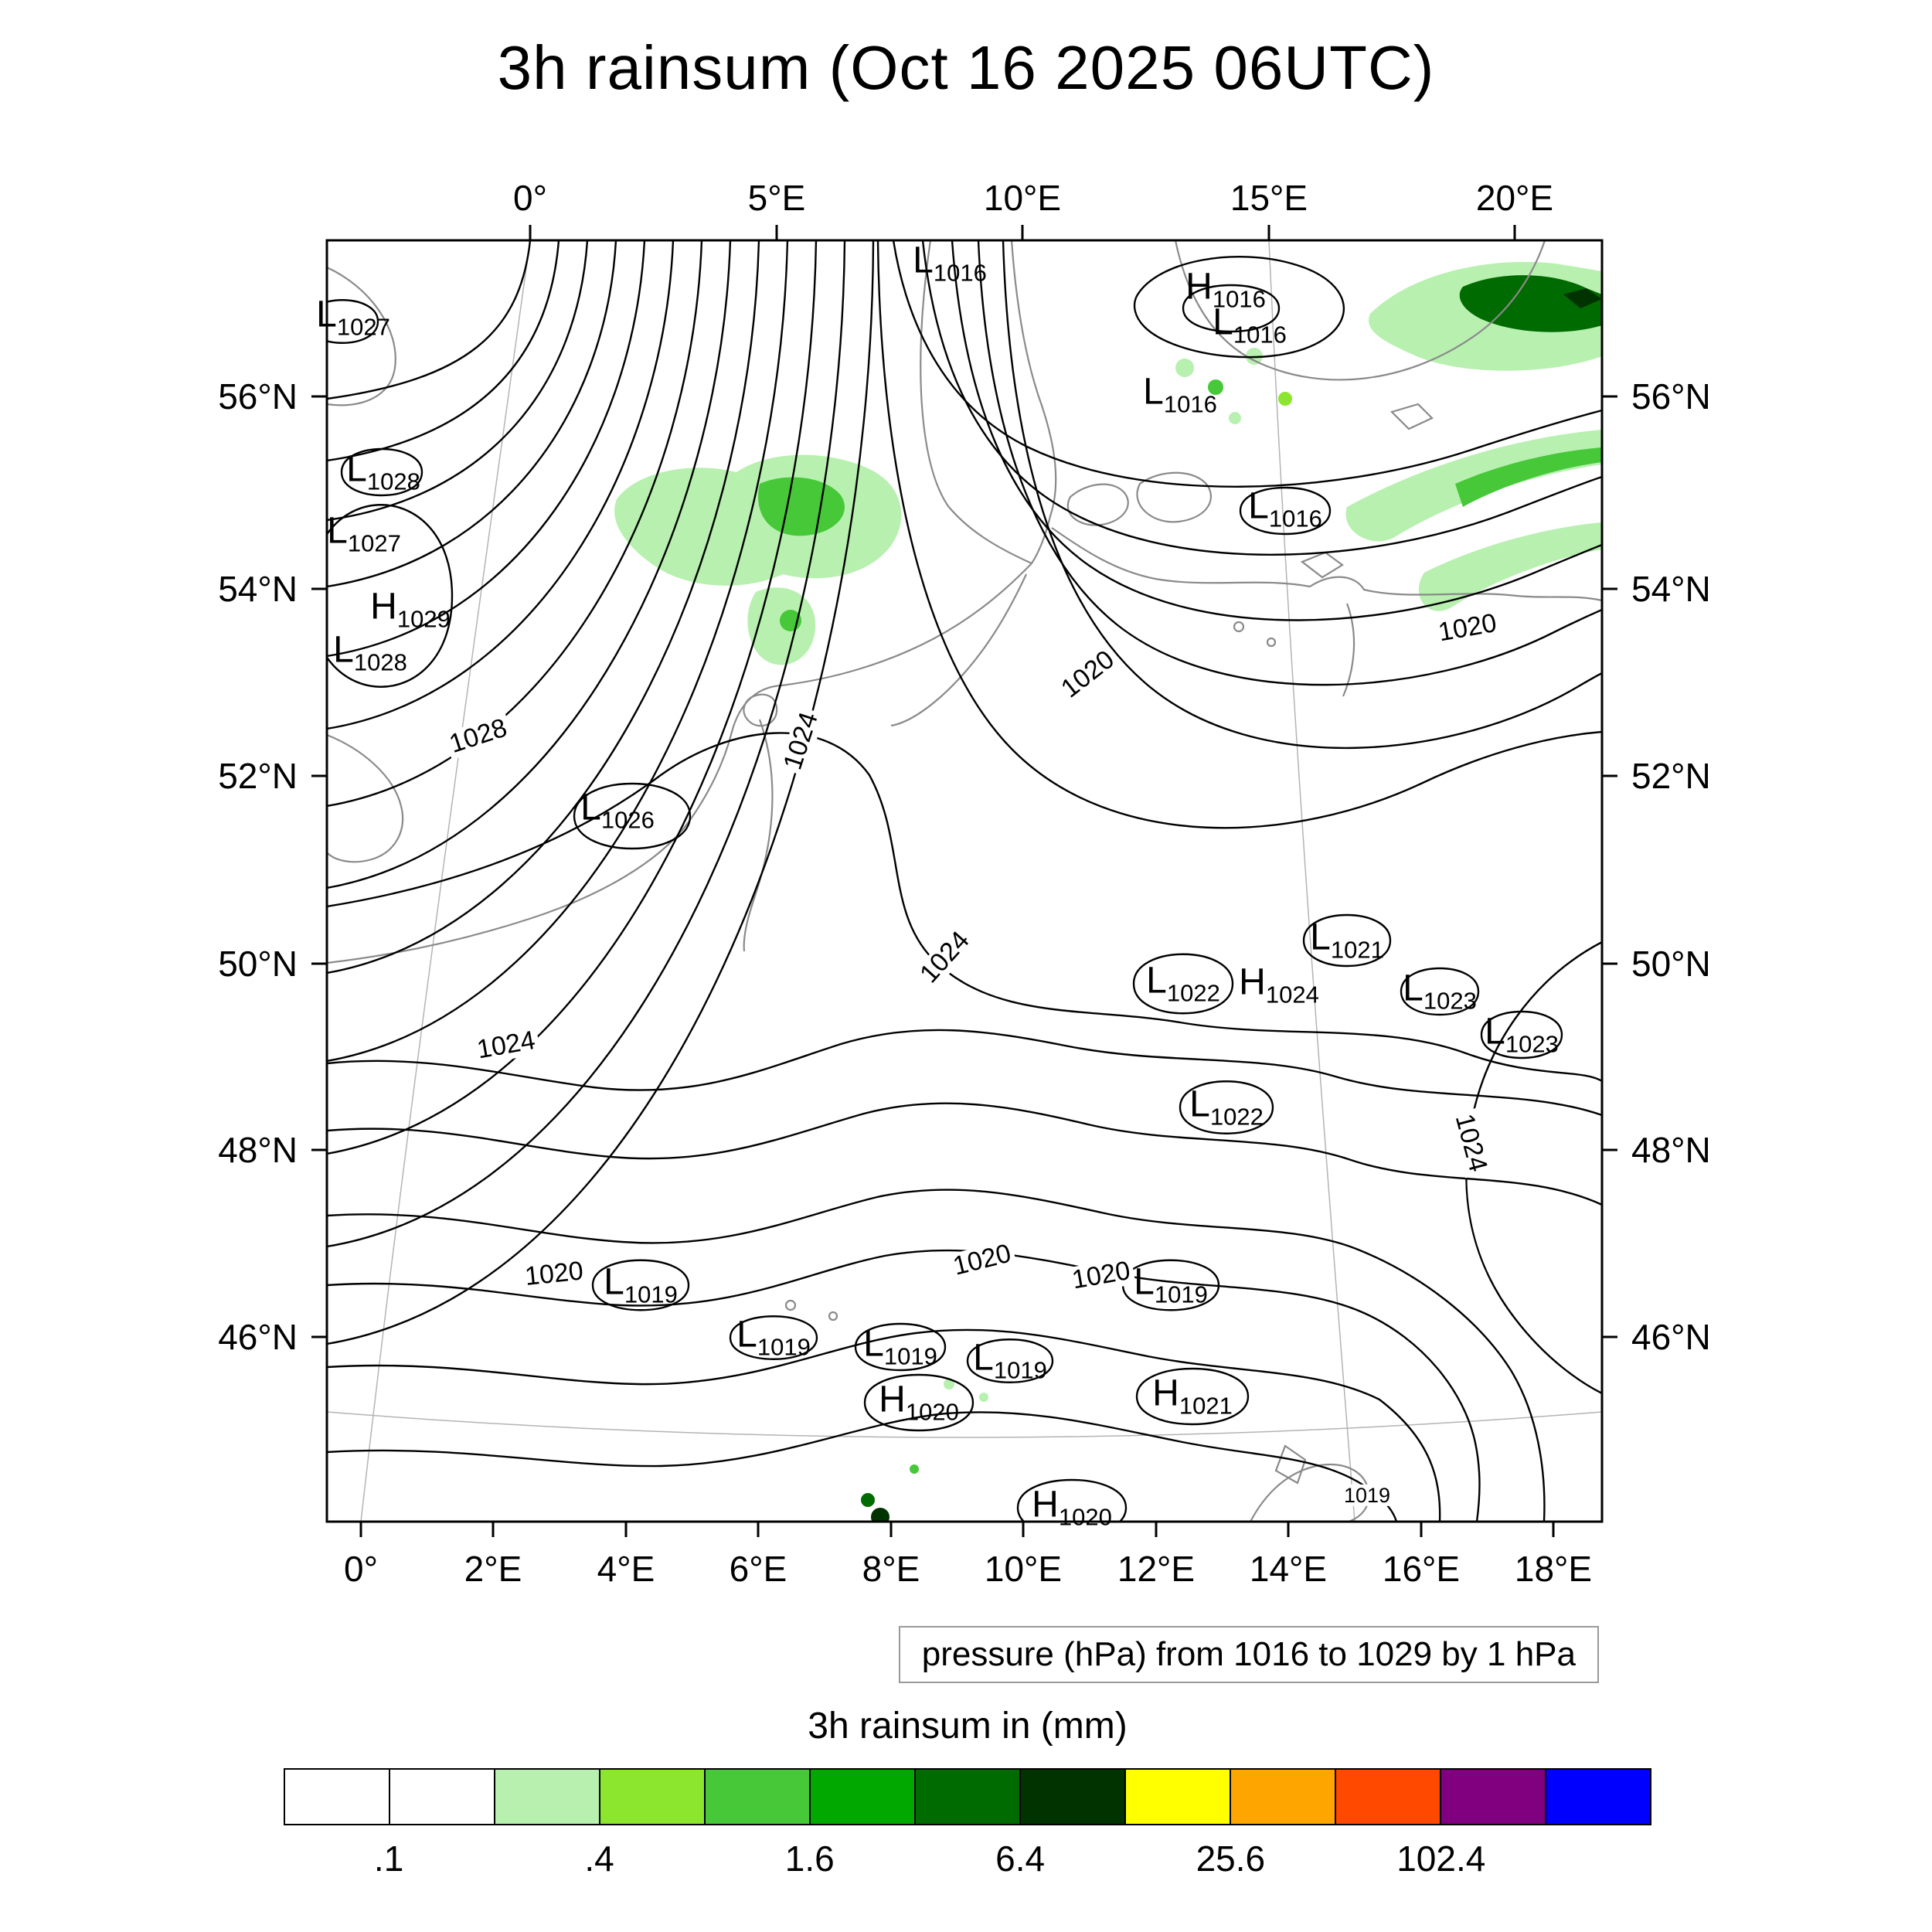 The width and height of the screenshot is (1932, 1932). I want to click on pressure-center-h: H1029, so click(411, 610).